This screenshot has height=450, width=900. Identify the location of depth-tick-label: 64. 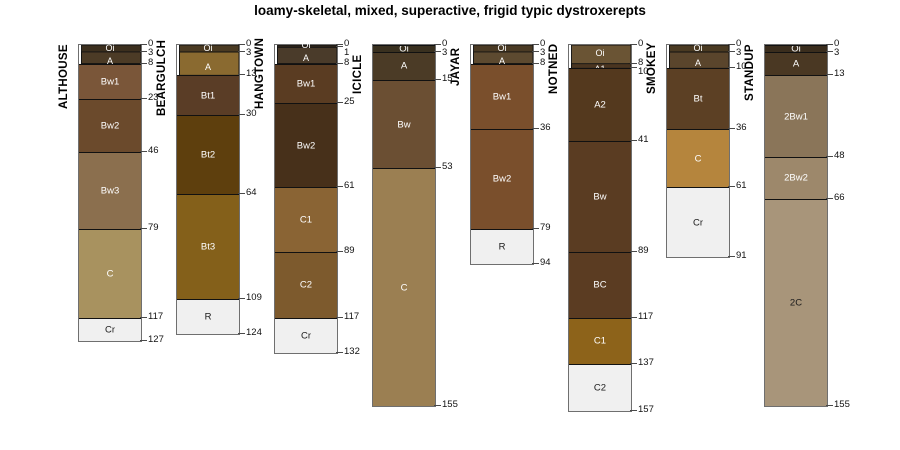
(251, 193).